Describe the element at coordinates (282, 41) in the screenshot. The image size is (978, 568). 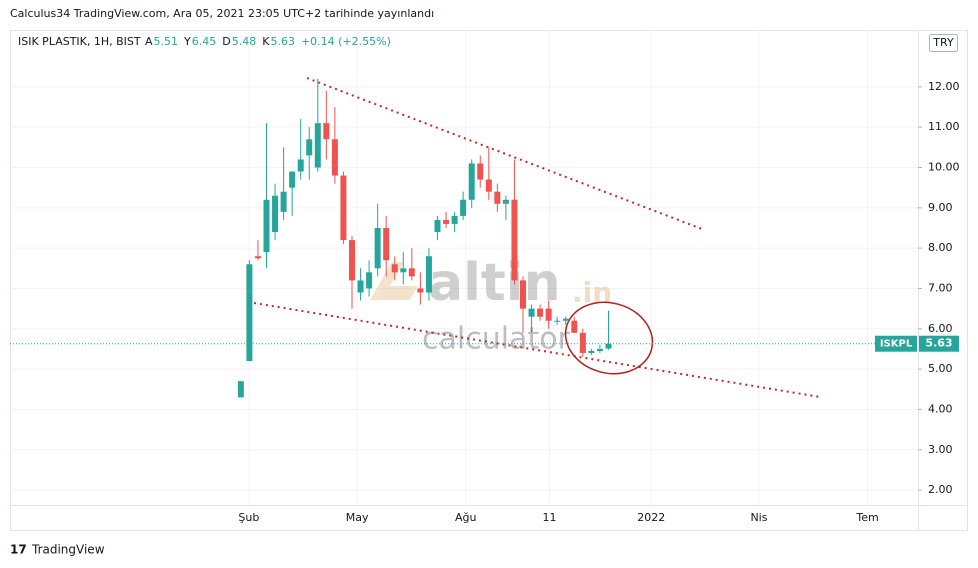
I see `ohlc-value: 5.63` at that location.